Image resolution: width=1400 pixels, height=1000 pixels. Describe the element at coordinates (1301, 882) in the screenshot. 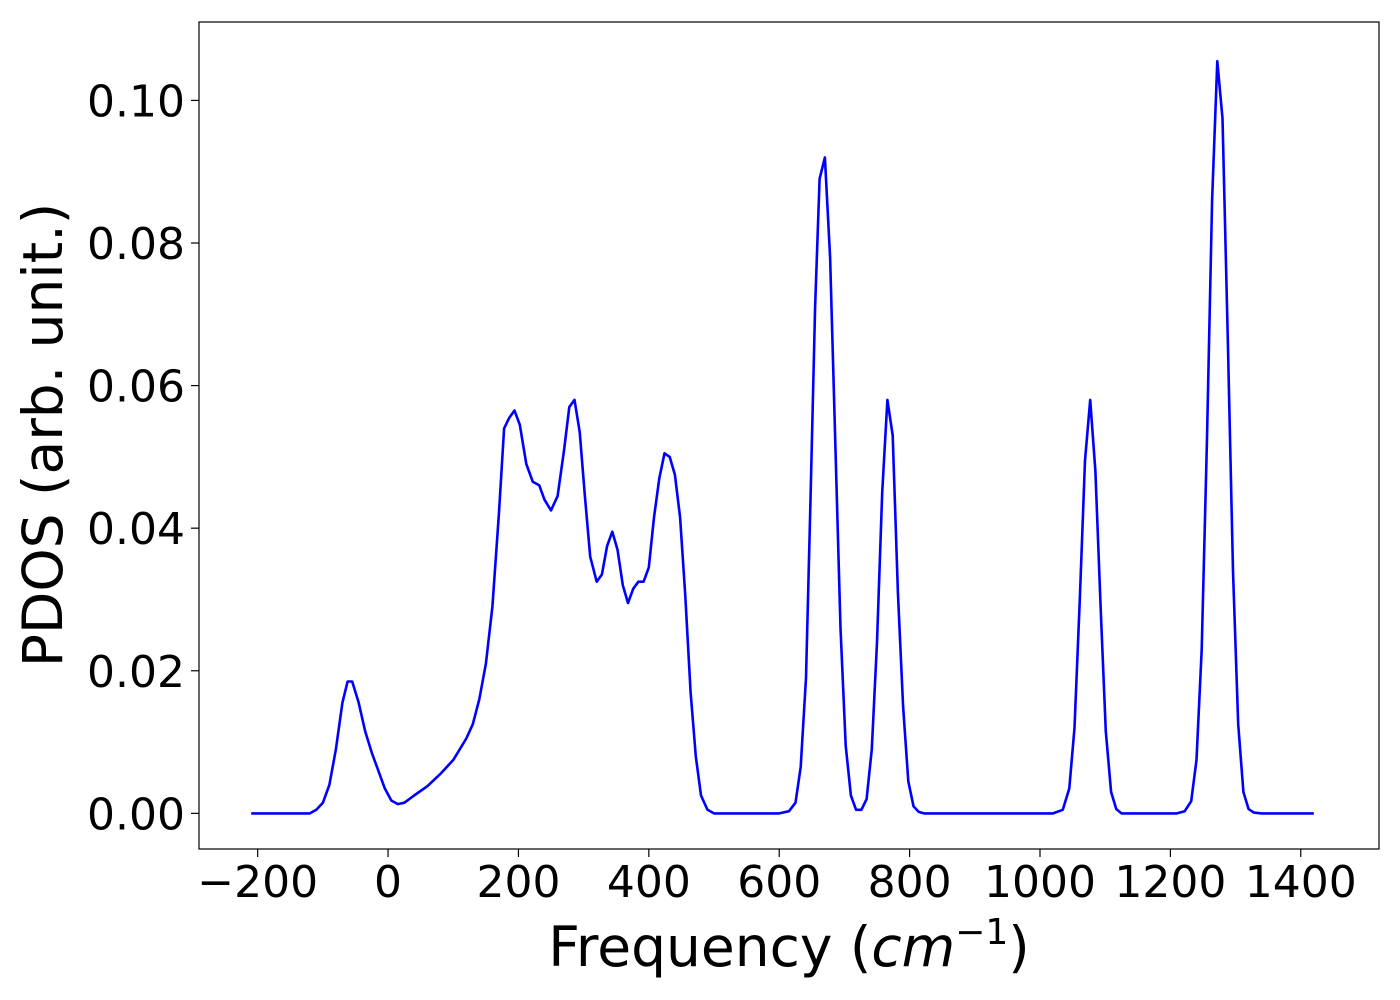

I see `x-tick-label: 1400` at that location.